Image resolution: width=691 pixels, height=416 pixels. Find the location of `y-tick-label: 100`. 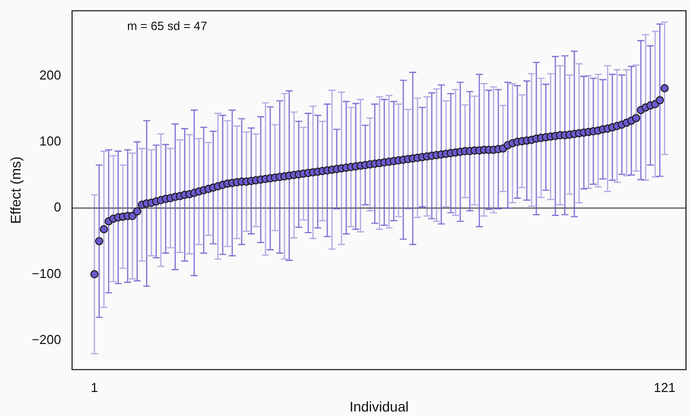

y-tick-label: 100 is located at coordinates (50, 140).